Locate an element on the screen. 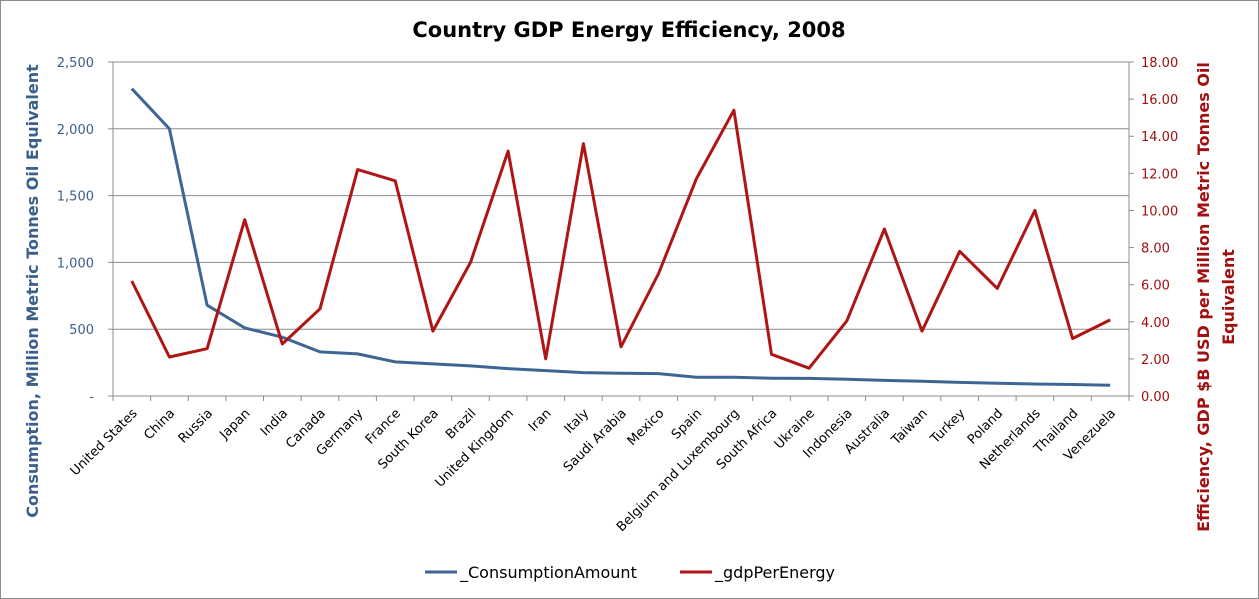 The image size is (1259, 599). right-tick-label: 8.00 is located at coordinates (1155, 249).